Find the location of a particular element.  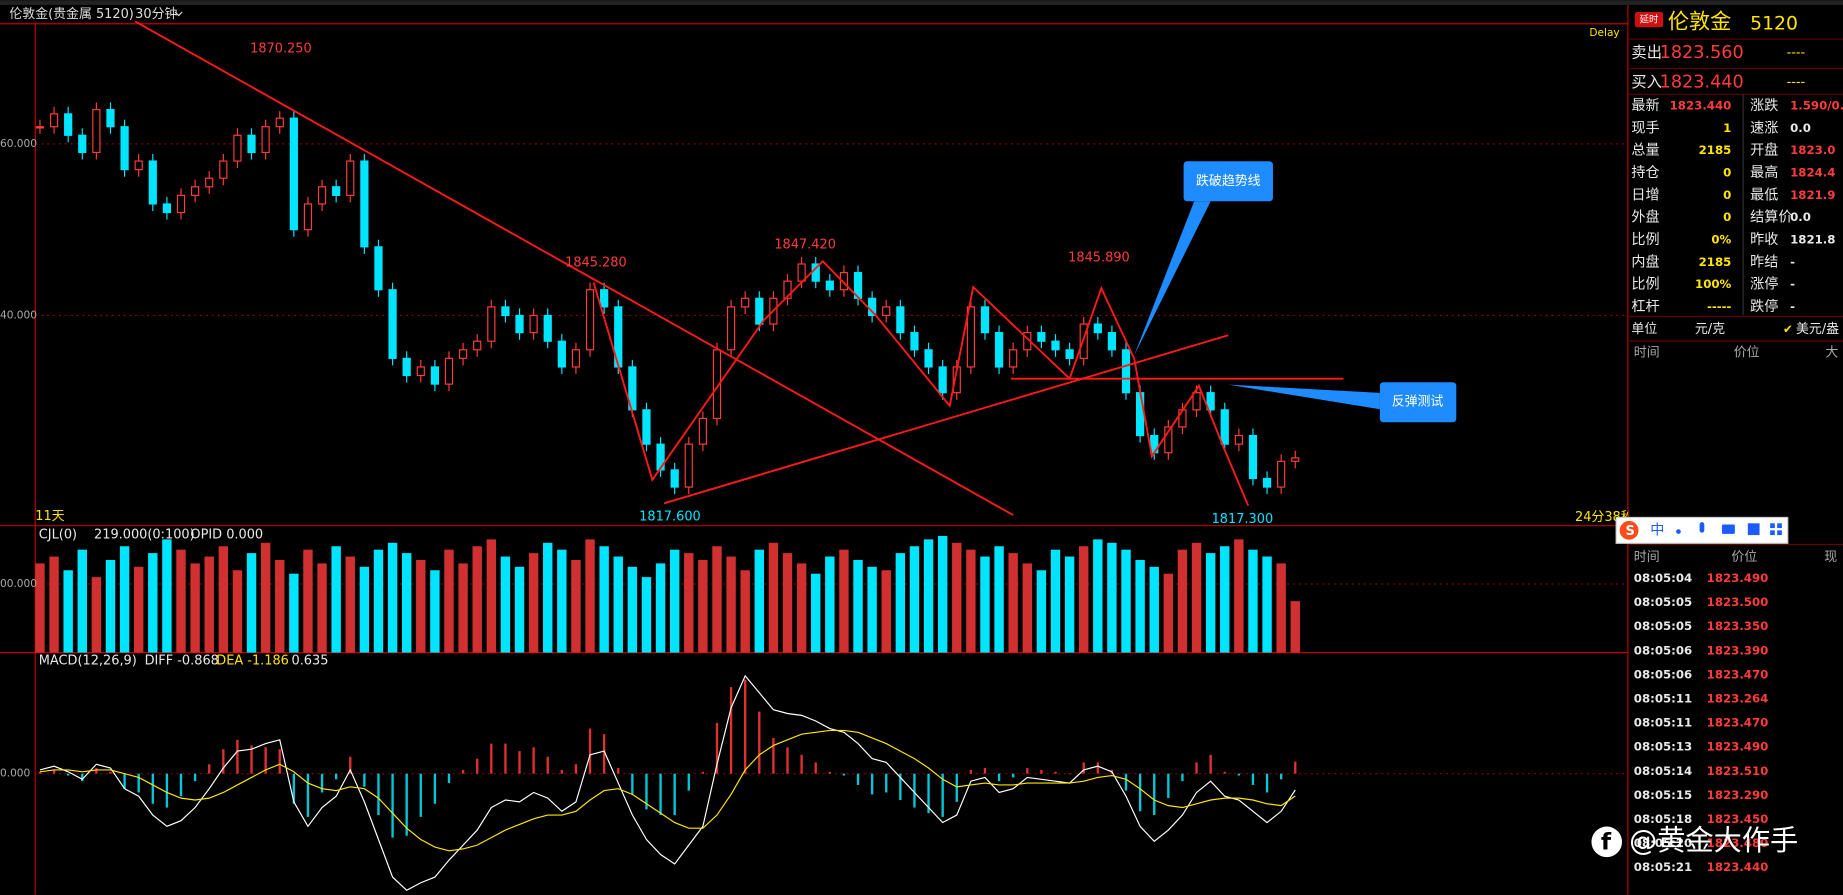

callout-pointer is located at coordinates (1172, 278).